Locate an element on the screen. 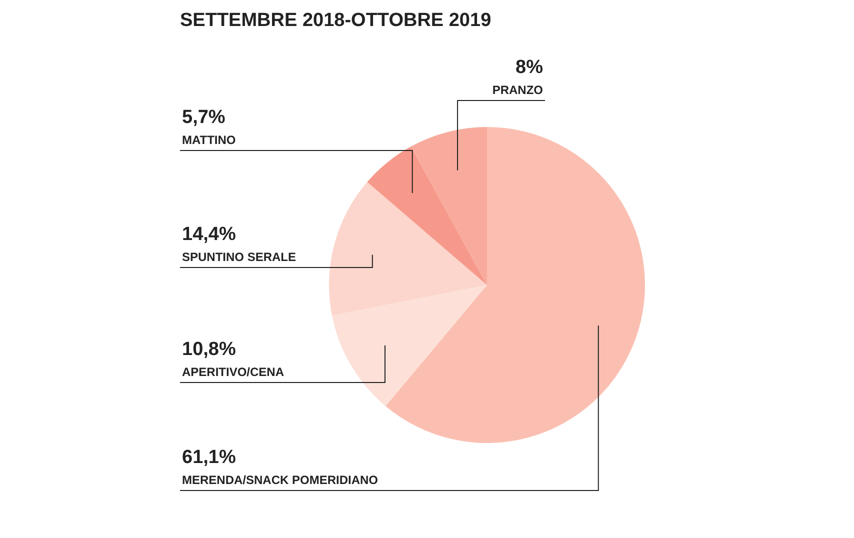 Image resolution: width=854 pixels, height=538 pixels. chart-title: SETTEMBRE 2018-OTTOBRE 2019 is located at coordinates (336, 20).